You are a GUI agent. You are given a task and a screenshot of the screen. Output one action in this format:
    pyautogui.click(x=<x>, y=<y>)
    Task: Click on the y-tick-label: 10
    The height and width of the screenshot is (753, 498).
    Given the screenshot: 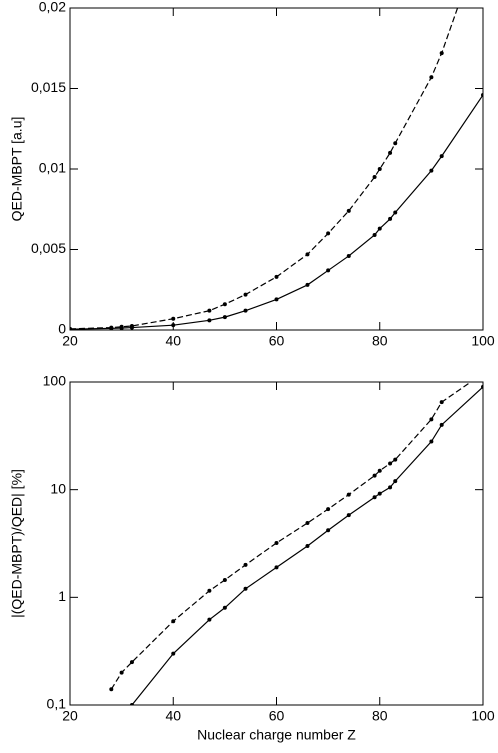 What is the action you would take?
    pyautogui.click(x=58, y=488)
    